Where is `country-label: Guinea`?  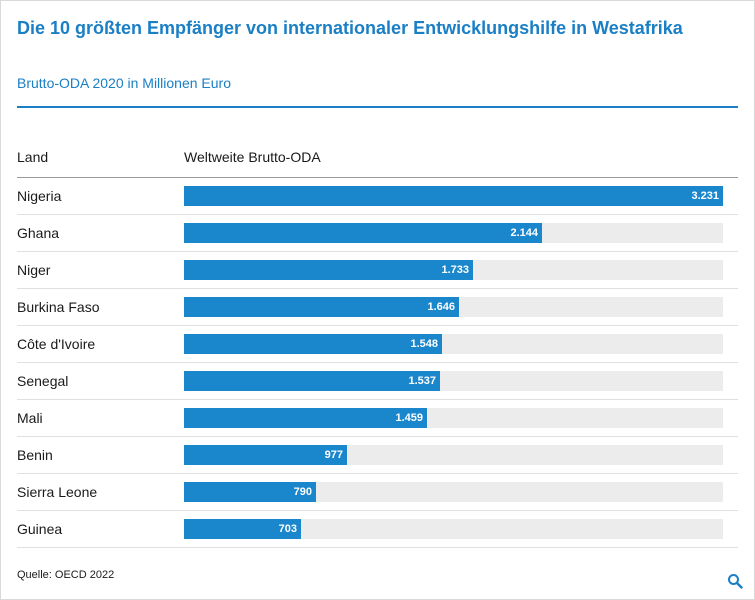 country-label: Guinea is located at coordinates (40, 529).